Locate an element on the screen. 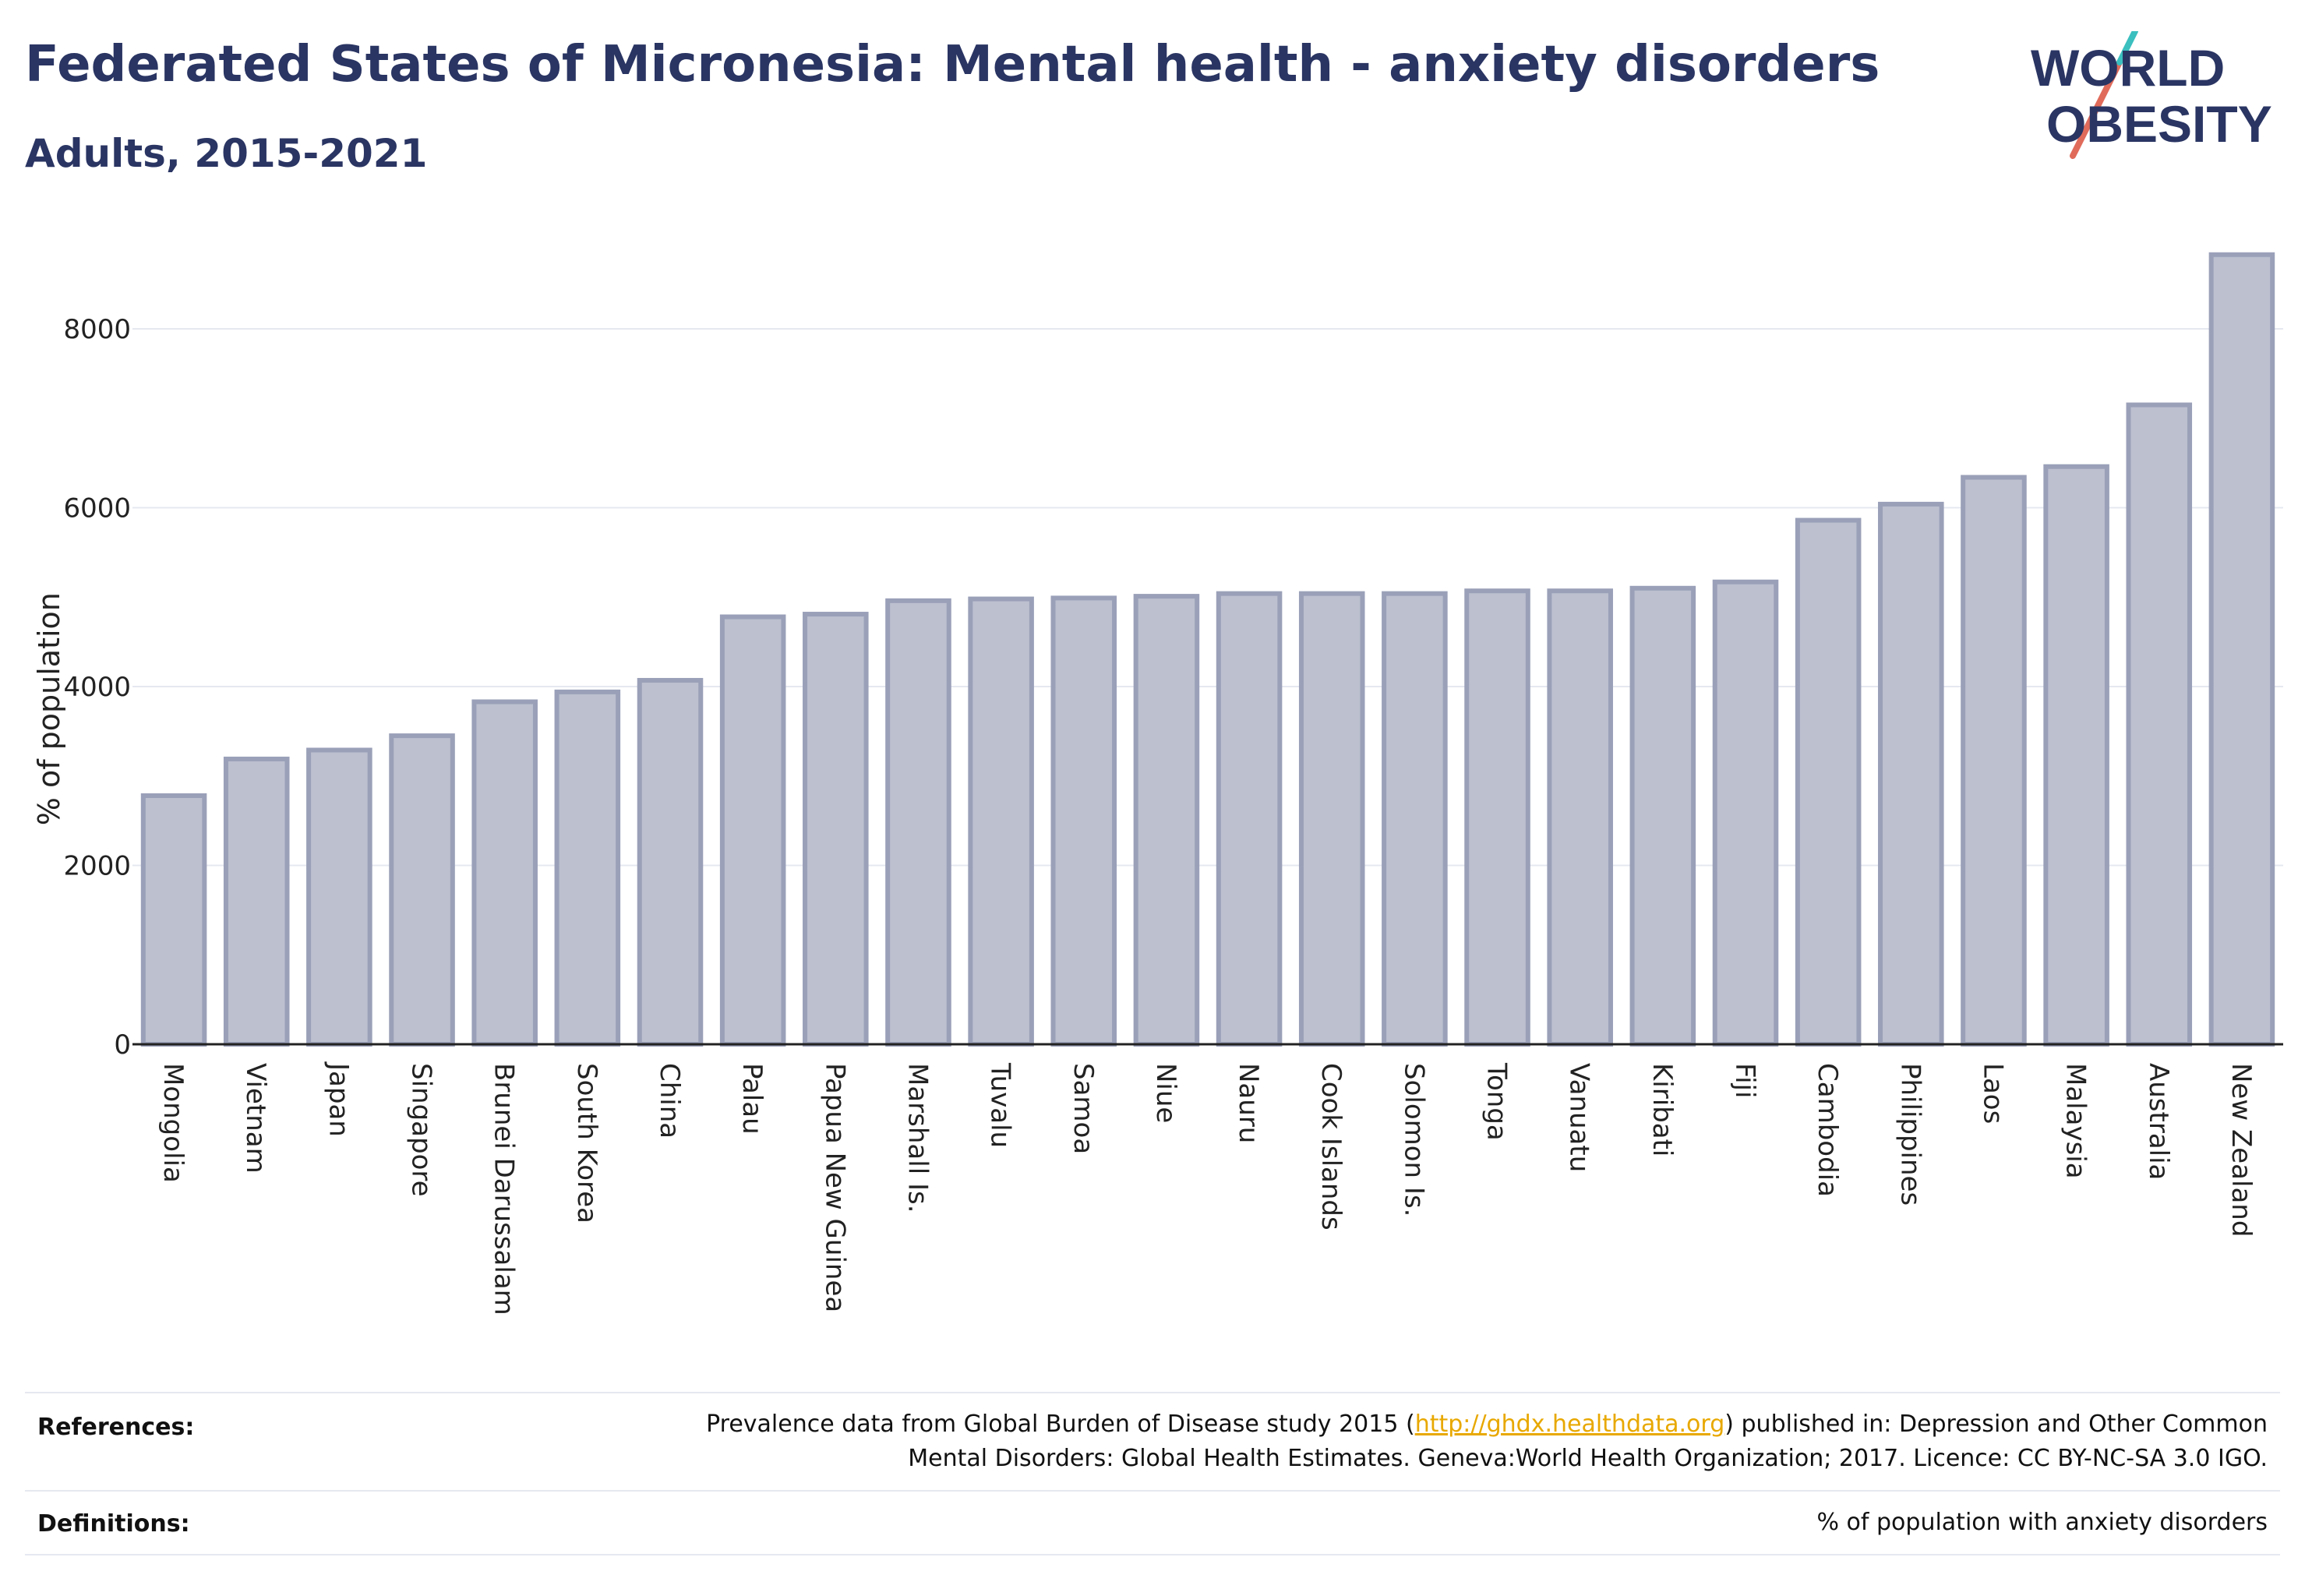  x-tick-label: Brunei Darussalam is located at coordinates (504, 1189).